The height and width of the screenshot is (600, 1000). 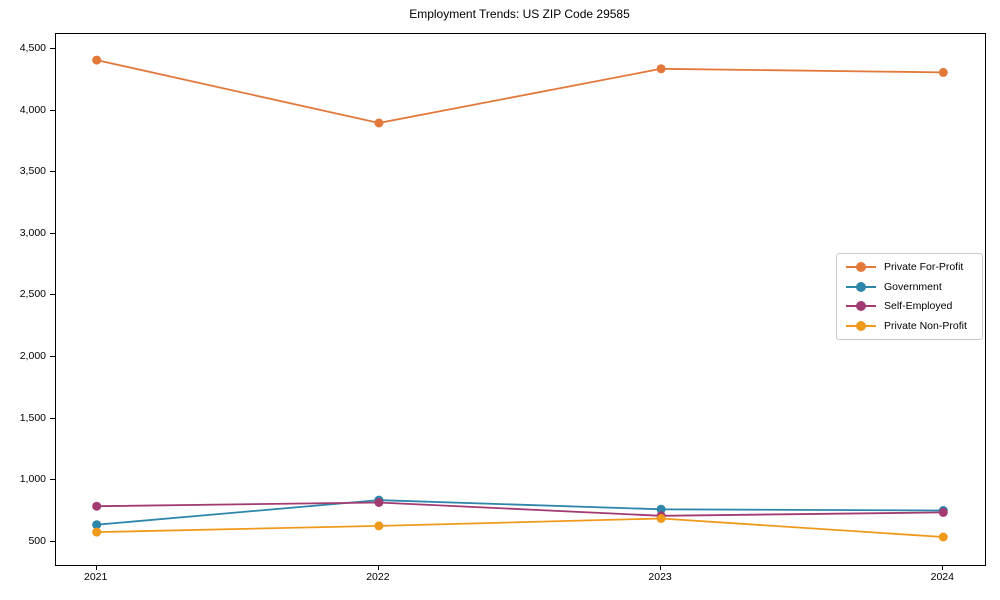 I want to click on chart-title: Employment Trends: US ZIP Code 29585, so click(x=519, y=14).